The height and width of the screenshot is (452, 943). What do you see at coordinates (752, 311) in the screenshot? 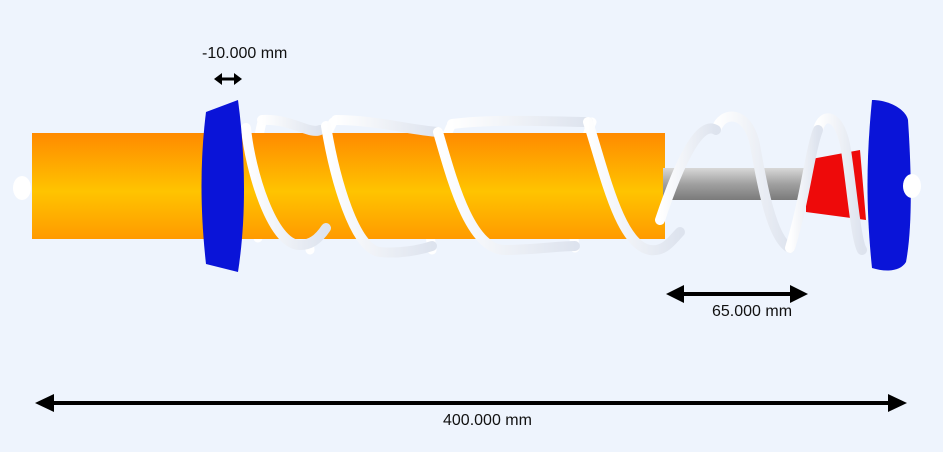
I see `travel-dimension-label: 65.000 mm` at bounding box center [752, 311].